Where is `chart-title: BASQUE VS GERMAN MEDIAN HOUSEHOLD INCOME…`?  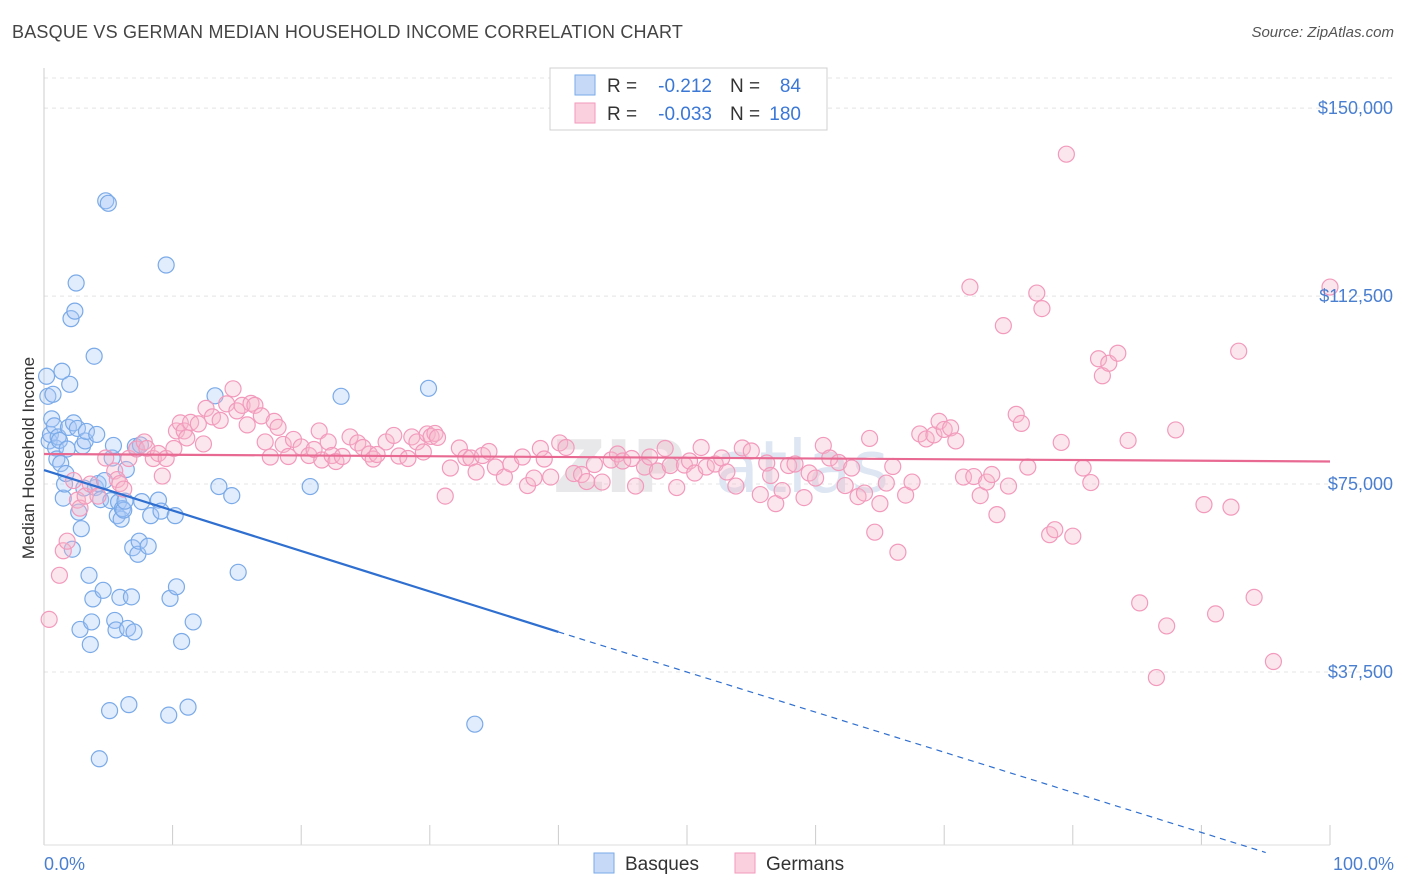 chart-title: BASQUE VS GERMAN MEDIAN HOUSEHOLD INCOME… is located at coordinates (348, 32).